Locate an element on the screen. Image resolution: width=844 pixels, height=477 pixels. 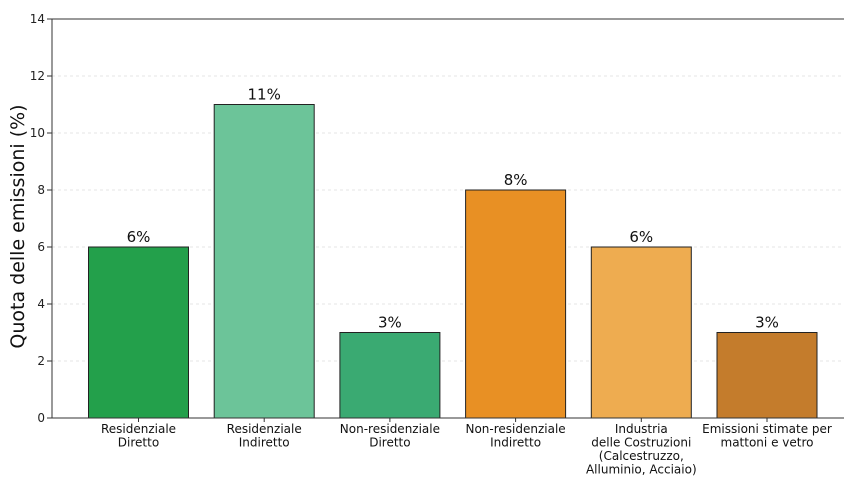
y-tick-label: 0 is located at coordinates (41, 418).